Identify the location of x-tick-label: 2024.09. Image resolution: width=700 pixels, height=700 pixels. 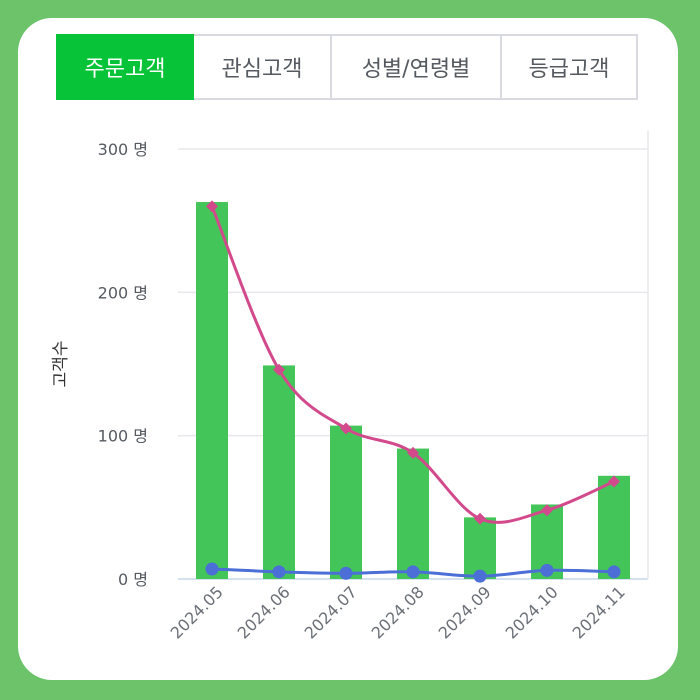
(465, 612).